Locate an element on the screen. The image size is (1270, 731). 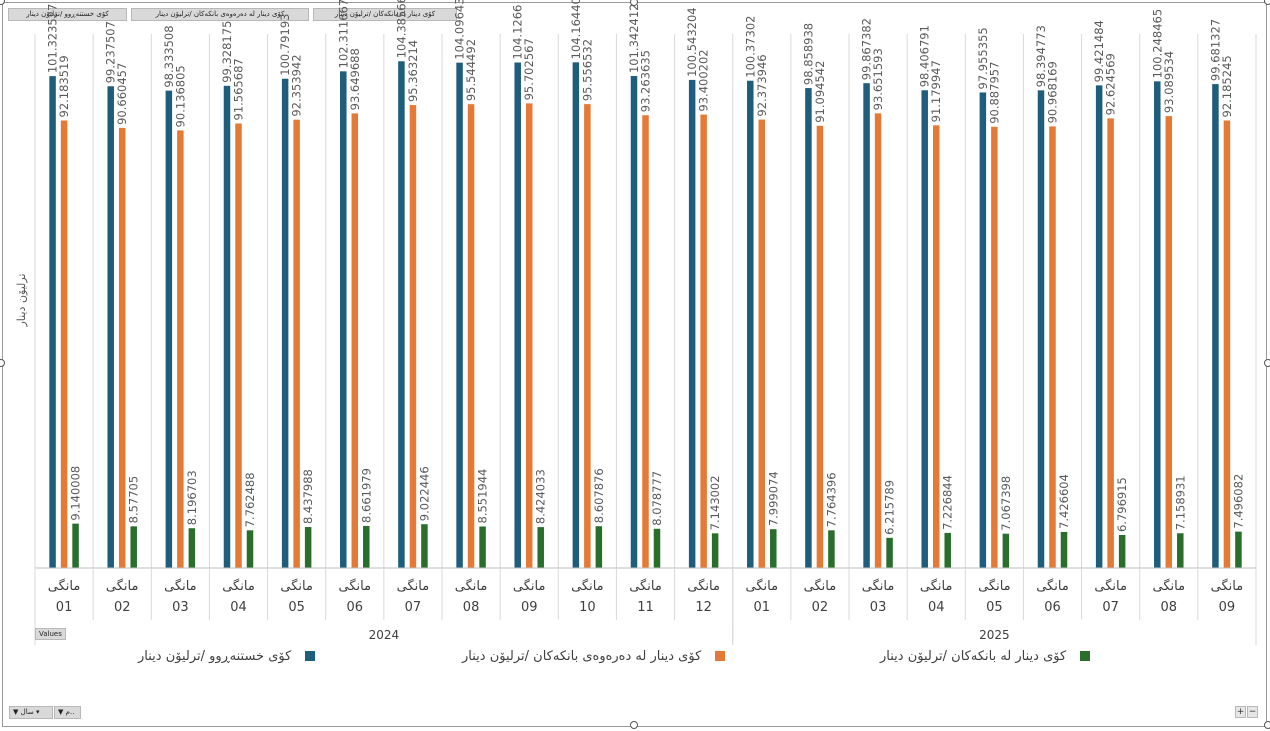
resize-handle-top-left is located at coordinates (2, 2).